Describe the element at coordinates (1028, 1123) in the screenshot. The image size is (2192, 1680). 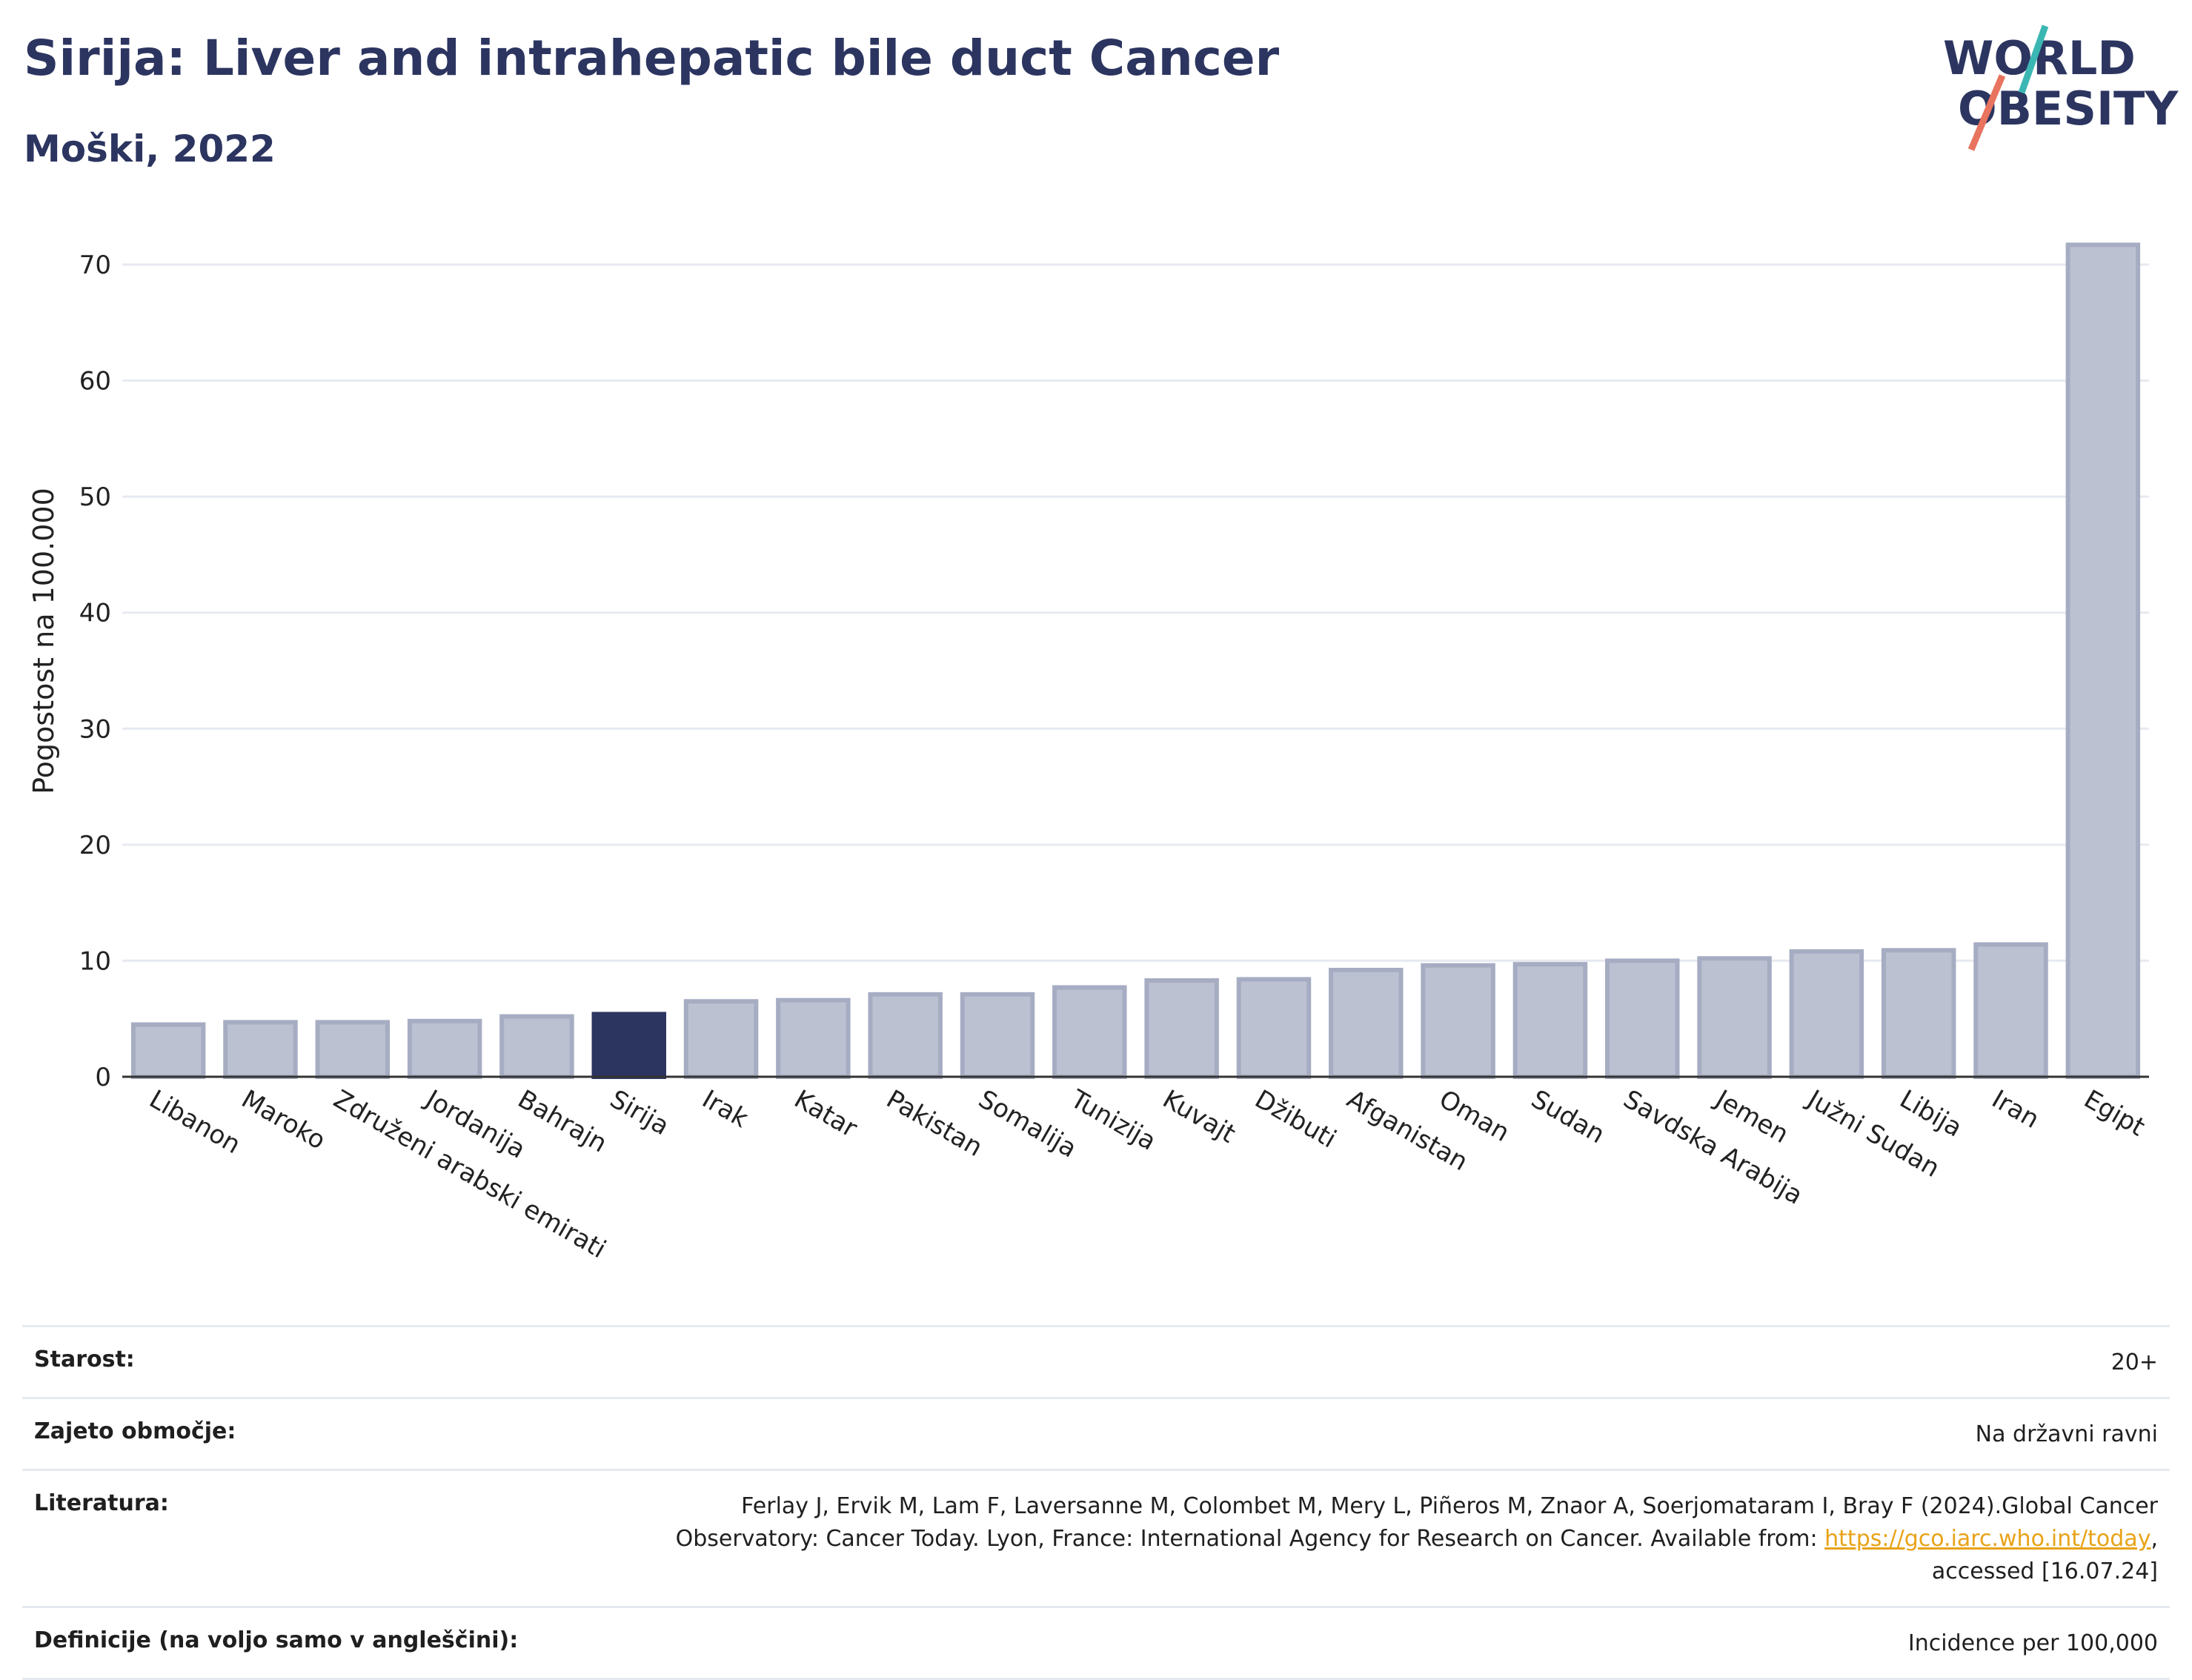
I see `x-tick-label: Somalija` at that location.